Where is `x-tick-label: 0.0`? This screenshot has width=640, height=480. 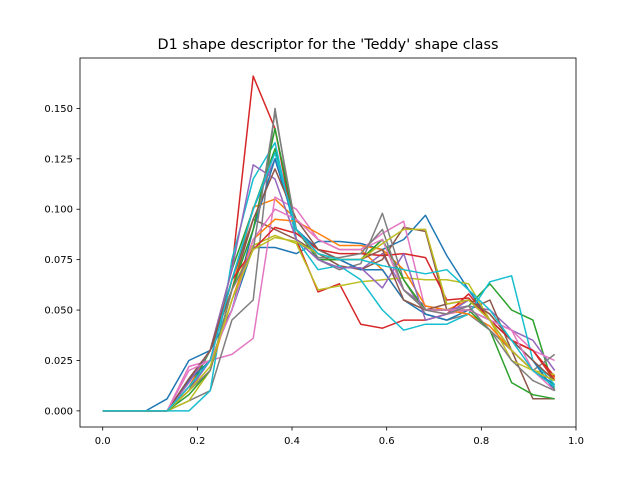
x-tick-label: 0.0 is located at coordinates (103, 441).